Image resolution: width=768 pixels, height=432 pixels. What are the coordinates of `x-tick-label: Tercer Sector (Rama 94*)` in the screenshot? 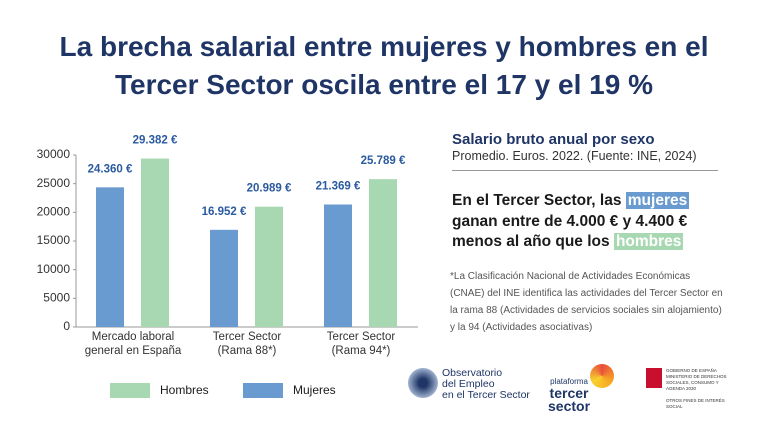 It's located at (361, 344).